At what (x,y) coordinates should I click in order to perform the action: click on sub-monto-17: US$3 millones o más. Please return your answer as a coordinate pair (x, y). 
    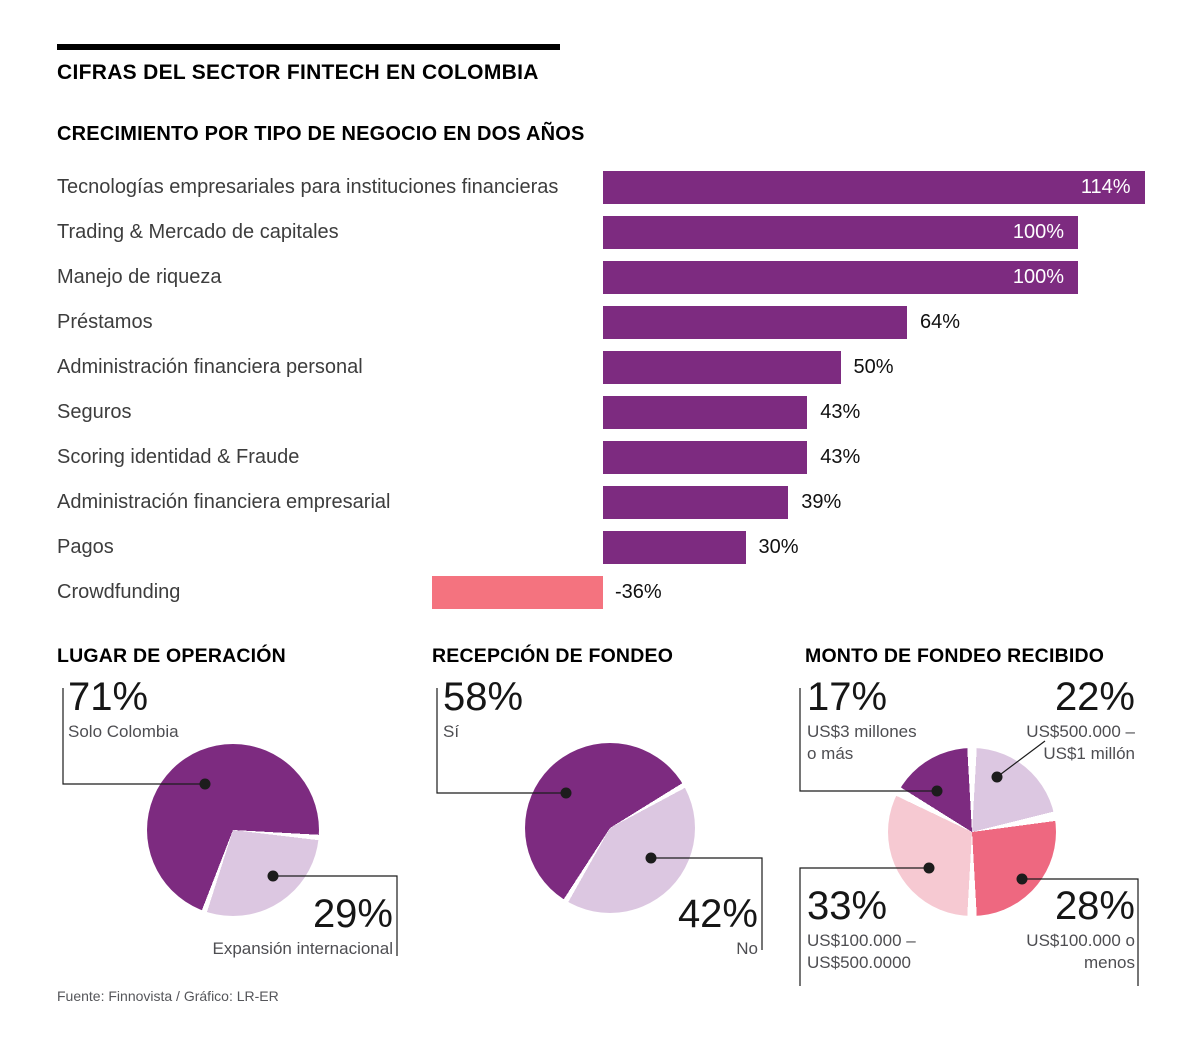
    Looking at the image, I should click on (862, 743).